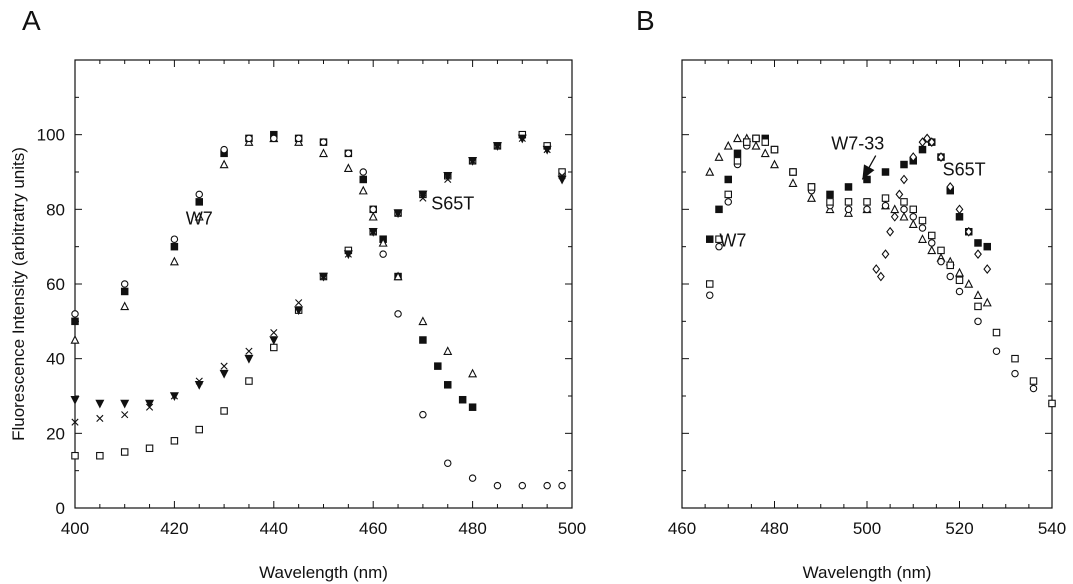  Describe the element at coordinates (274, 528) in the screenshot. I see `x-tick-label: 440` at that location.